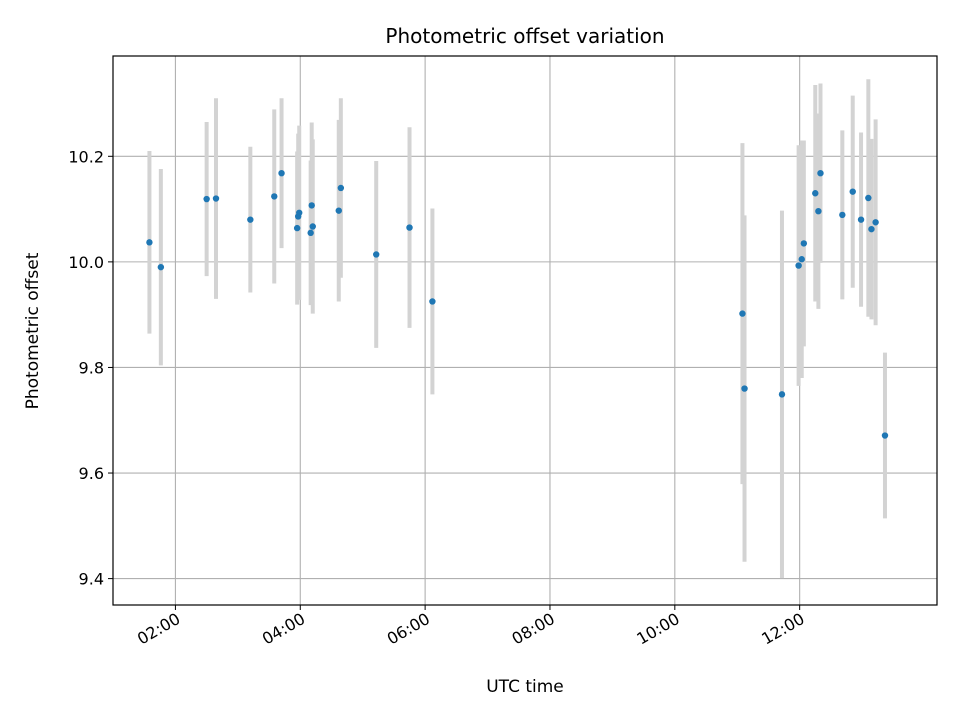  What do you see at coordinates (525, 687) in the screenshot?
I see `x-axis-label: UTC time` at bounding box center [525, 687].